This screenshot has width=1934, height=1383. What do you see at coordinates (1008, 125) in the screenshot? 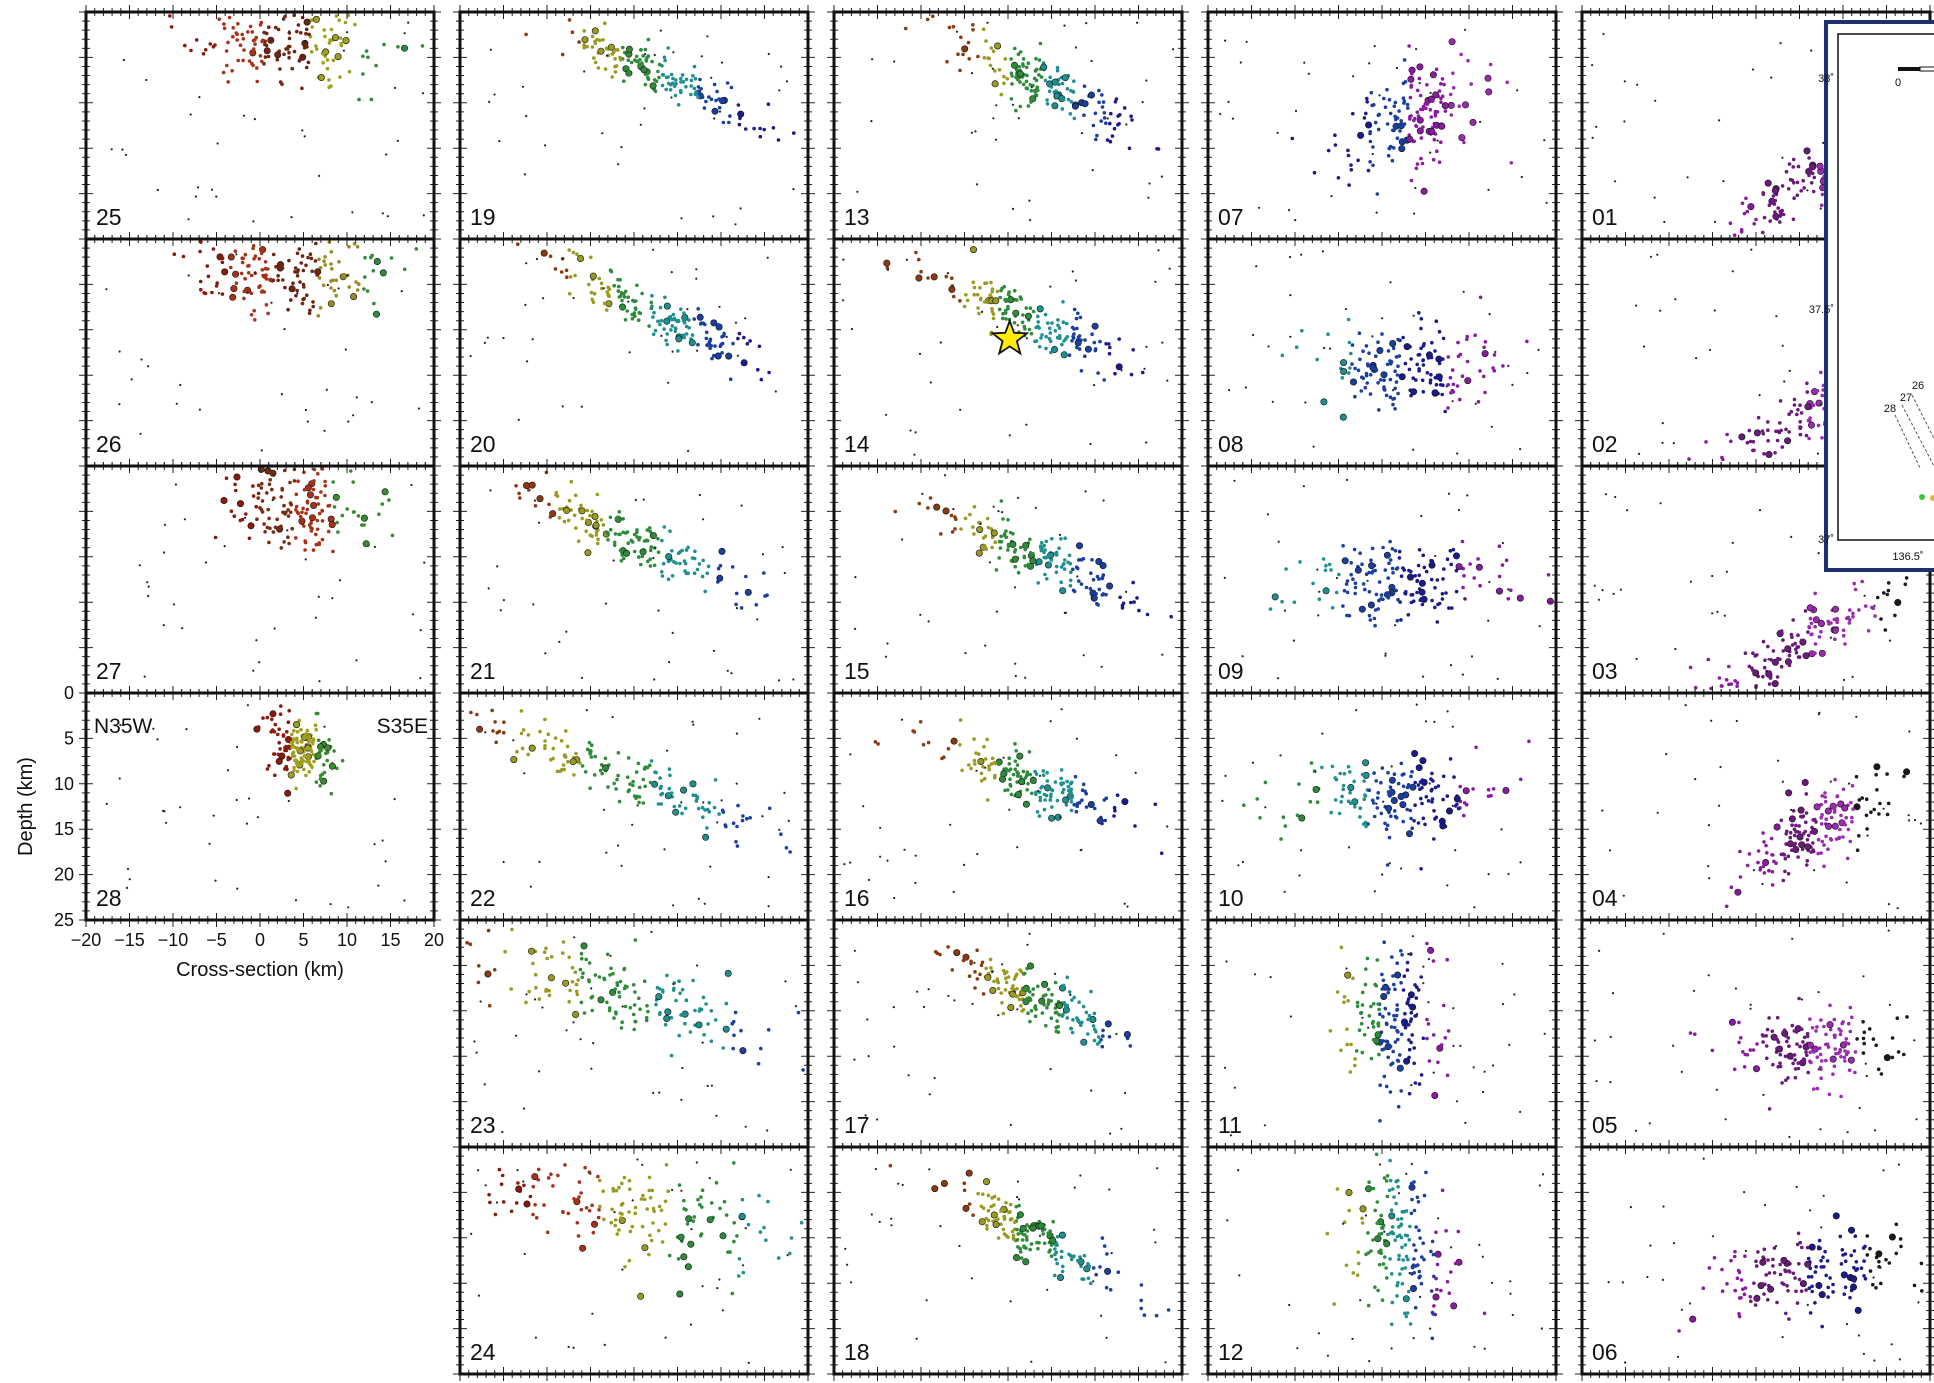
I see `panel-13: 13` at bounding box center [1008, 125].